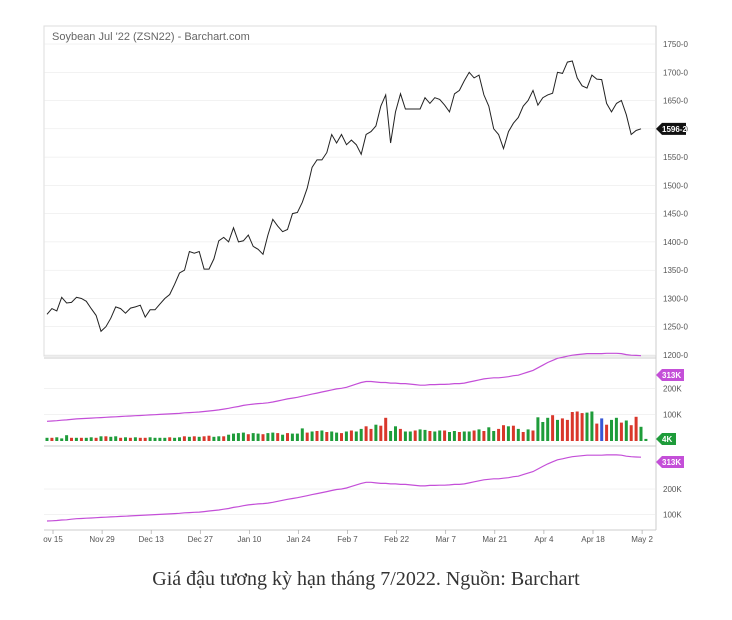 This screenshot has height=620, width=732. What do you see at coordinates (344, 387) in the screenshot?
I see `volume-panel-oi-line` at bounding box center [344, 387].